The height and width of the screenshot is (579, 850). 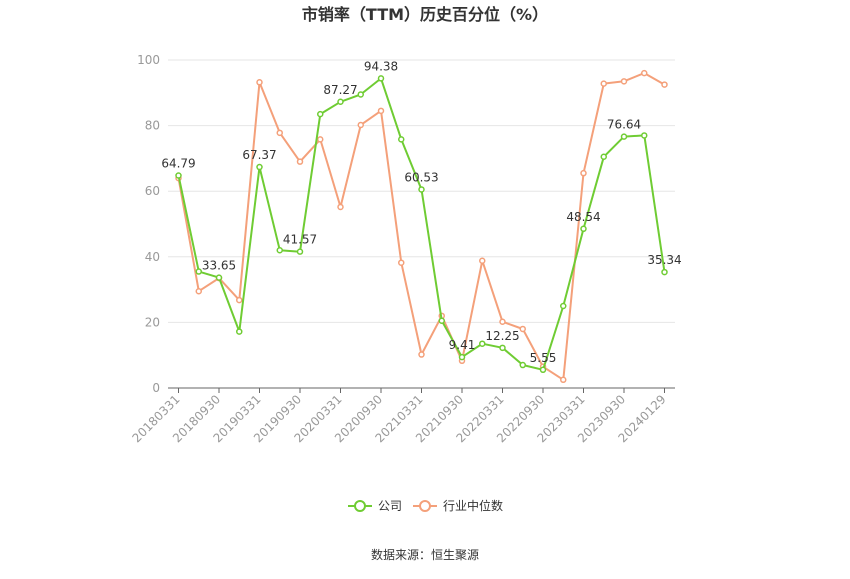 What do you see at coordinates (300, 240) in the screenshot?
I see `data-label: 41.57` at bounding box center [300, 240].